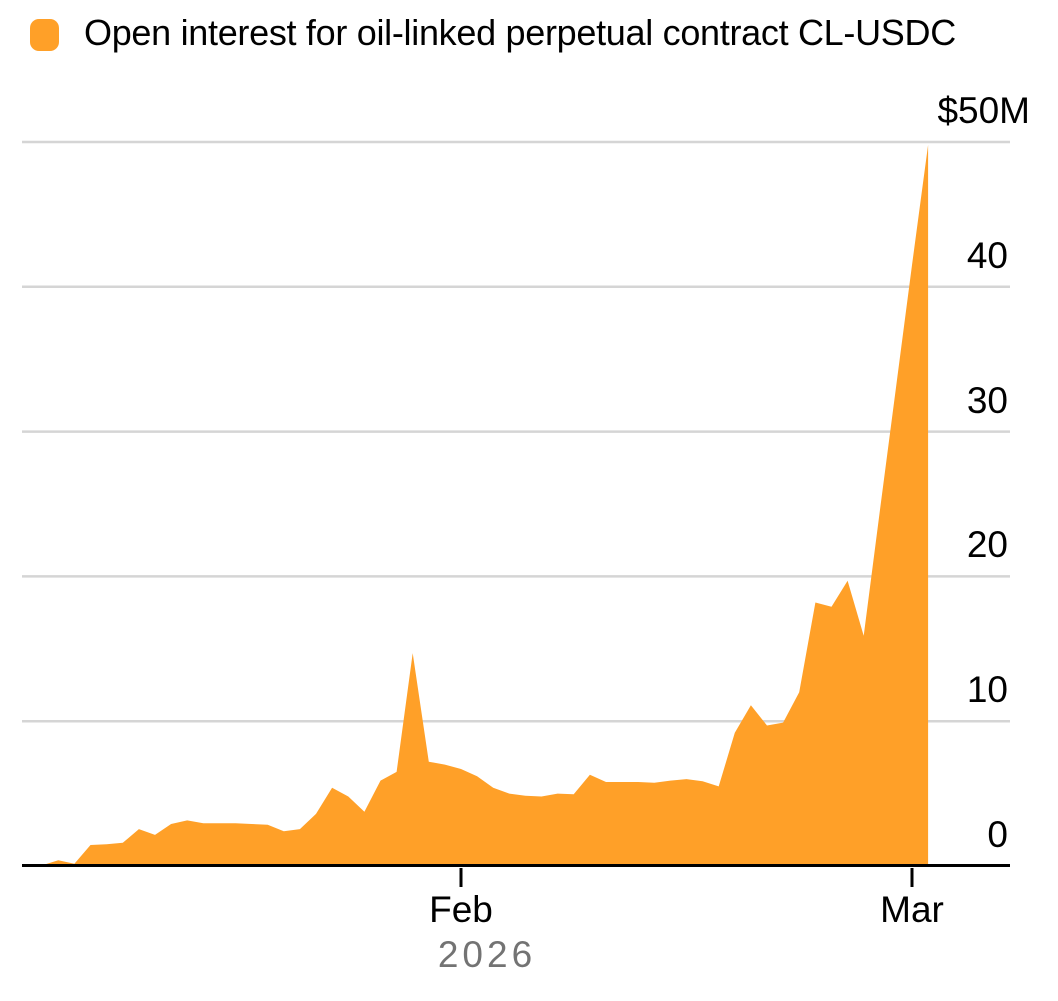  I want to click on y-tick-label: 20, so click(987, 545).